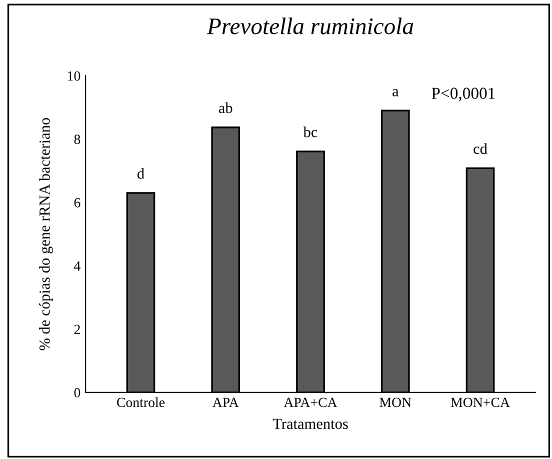 This screenshot has height=459, width=552. Describe the element at coordinates (310, 423) in the screenshot. I see `x-axis-title: Tratamentos` at that location.